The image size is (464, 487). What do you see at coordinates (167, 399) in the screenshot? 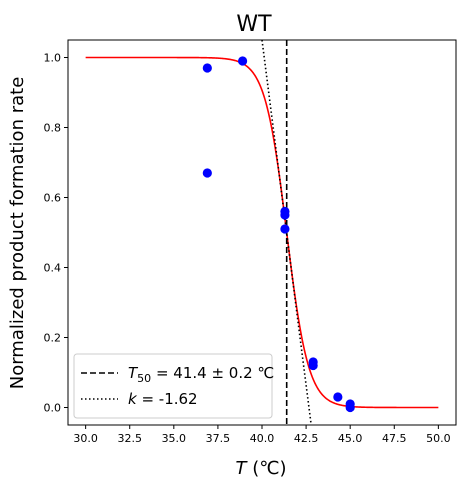
I see `legend-k-value: = -1.62` at bounding box center [167, 399].